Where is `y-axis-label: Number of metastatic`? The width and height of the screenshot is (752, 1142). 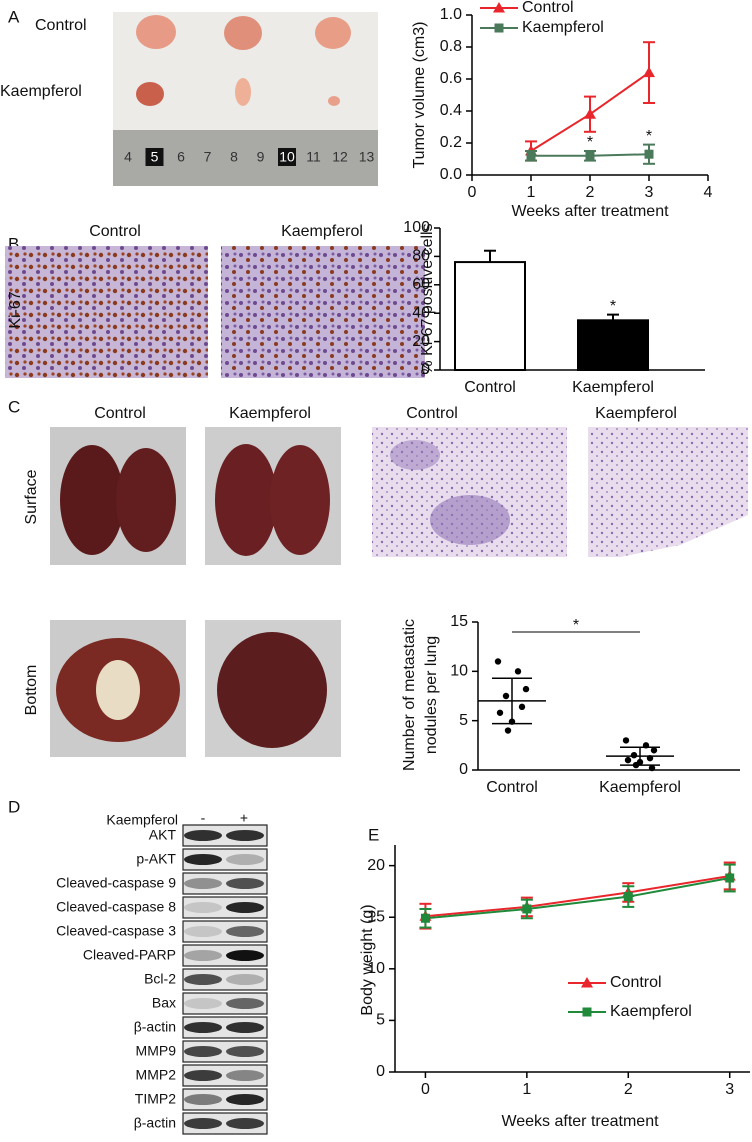
y-axis-label: Number of metastatic is located at coordinates (409, 695).